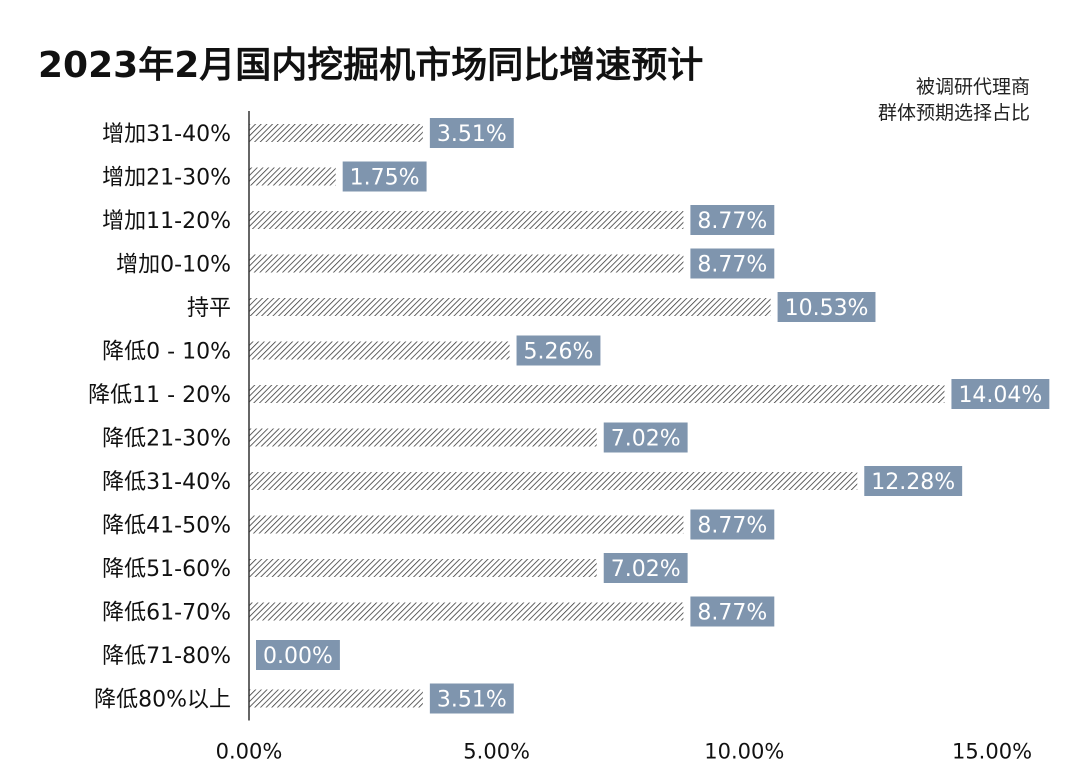 The image size is (1080, 778). What do you see at coordinates (166, 482) in the screenshot?
I see `category-label: 降低31-40%` at bounding box center [166, 482].